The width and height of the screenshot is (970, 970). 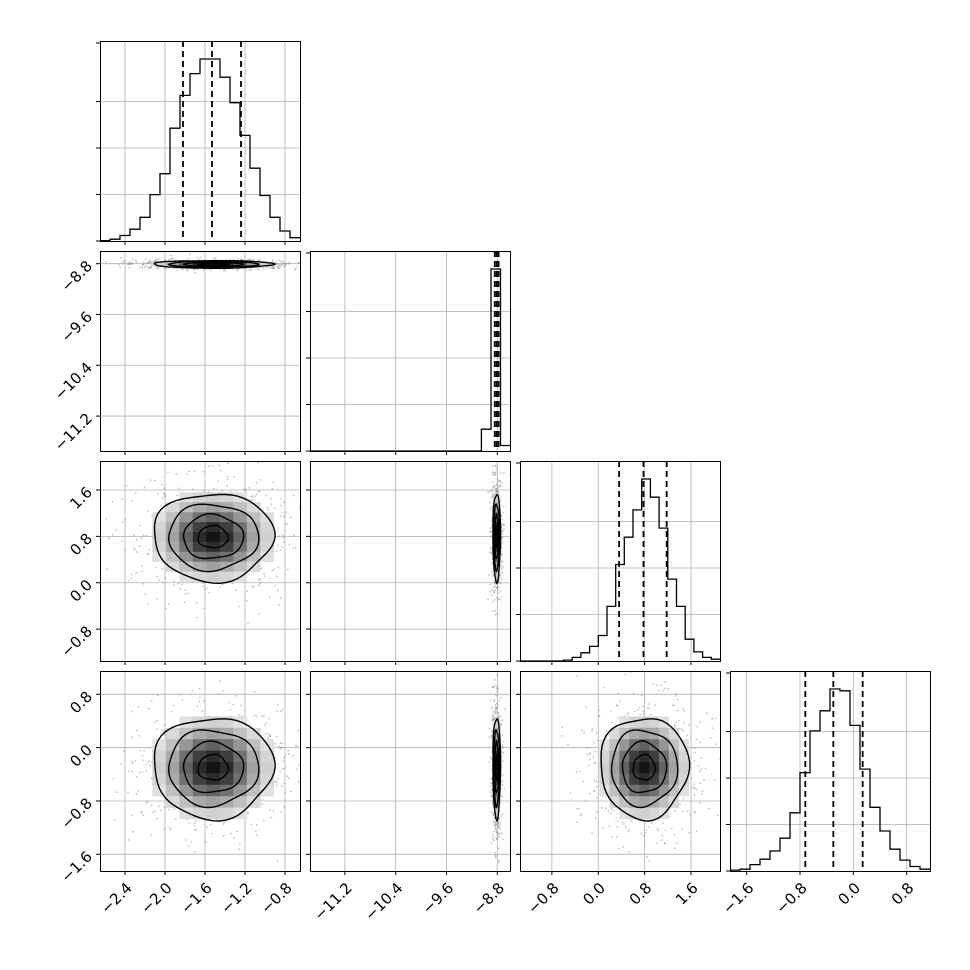 I want to click on x-tick-label: 0.8, so click(x=903, y=894).